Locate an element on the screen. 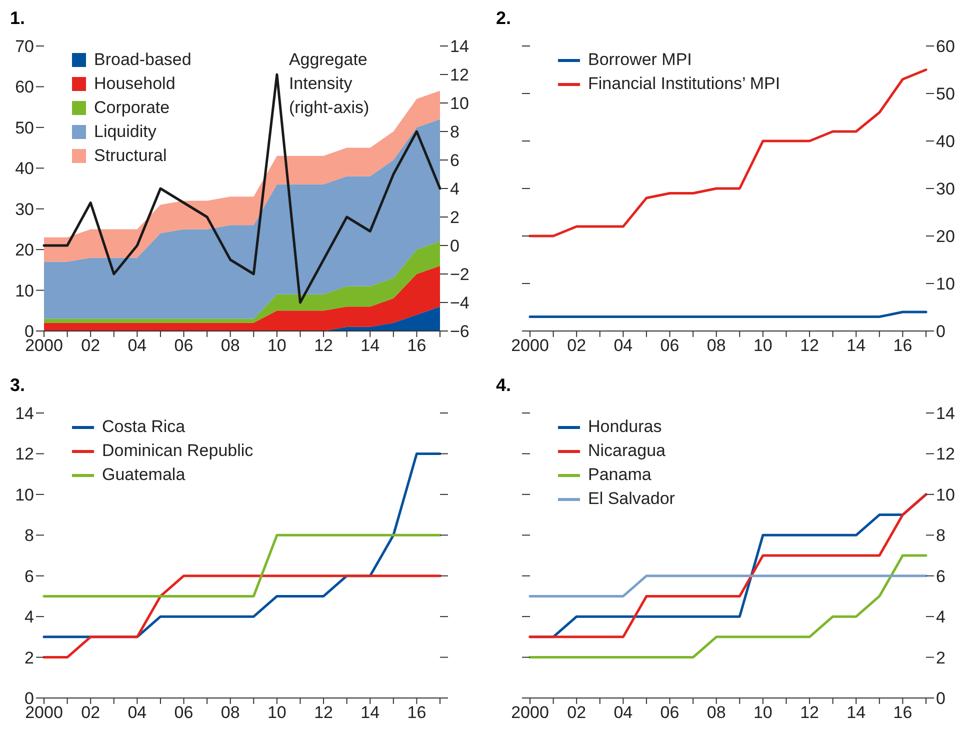 The image size is (973, 753). y2-tick-label: 20 is located at coordinates (945, 236).